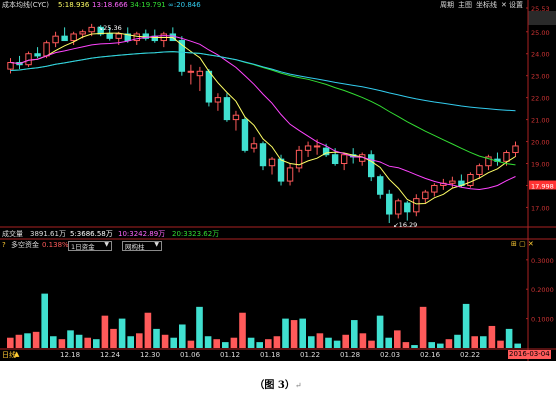  I want to click on panel-toolbar-icons: ⊞ ▢ ✕, so click(522, 244).